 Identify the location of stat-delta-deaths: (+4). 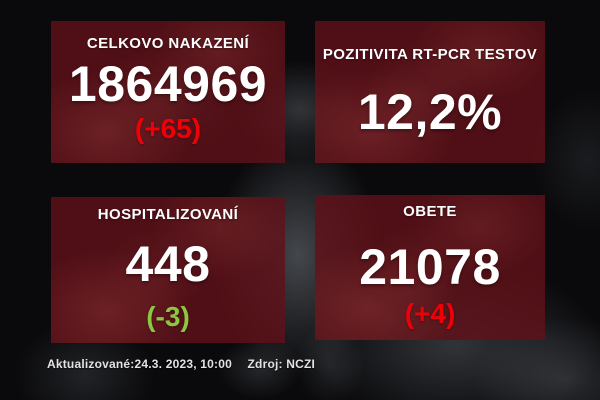
(430, 313).